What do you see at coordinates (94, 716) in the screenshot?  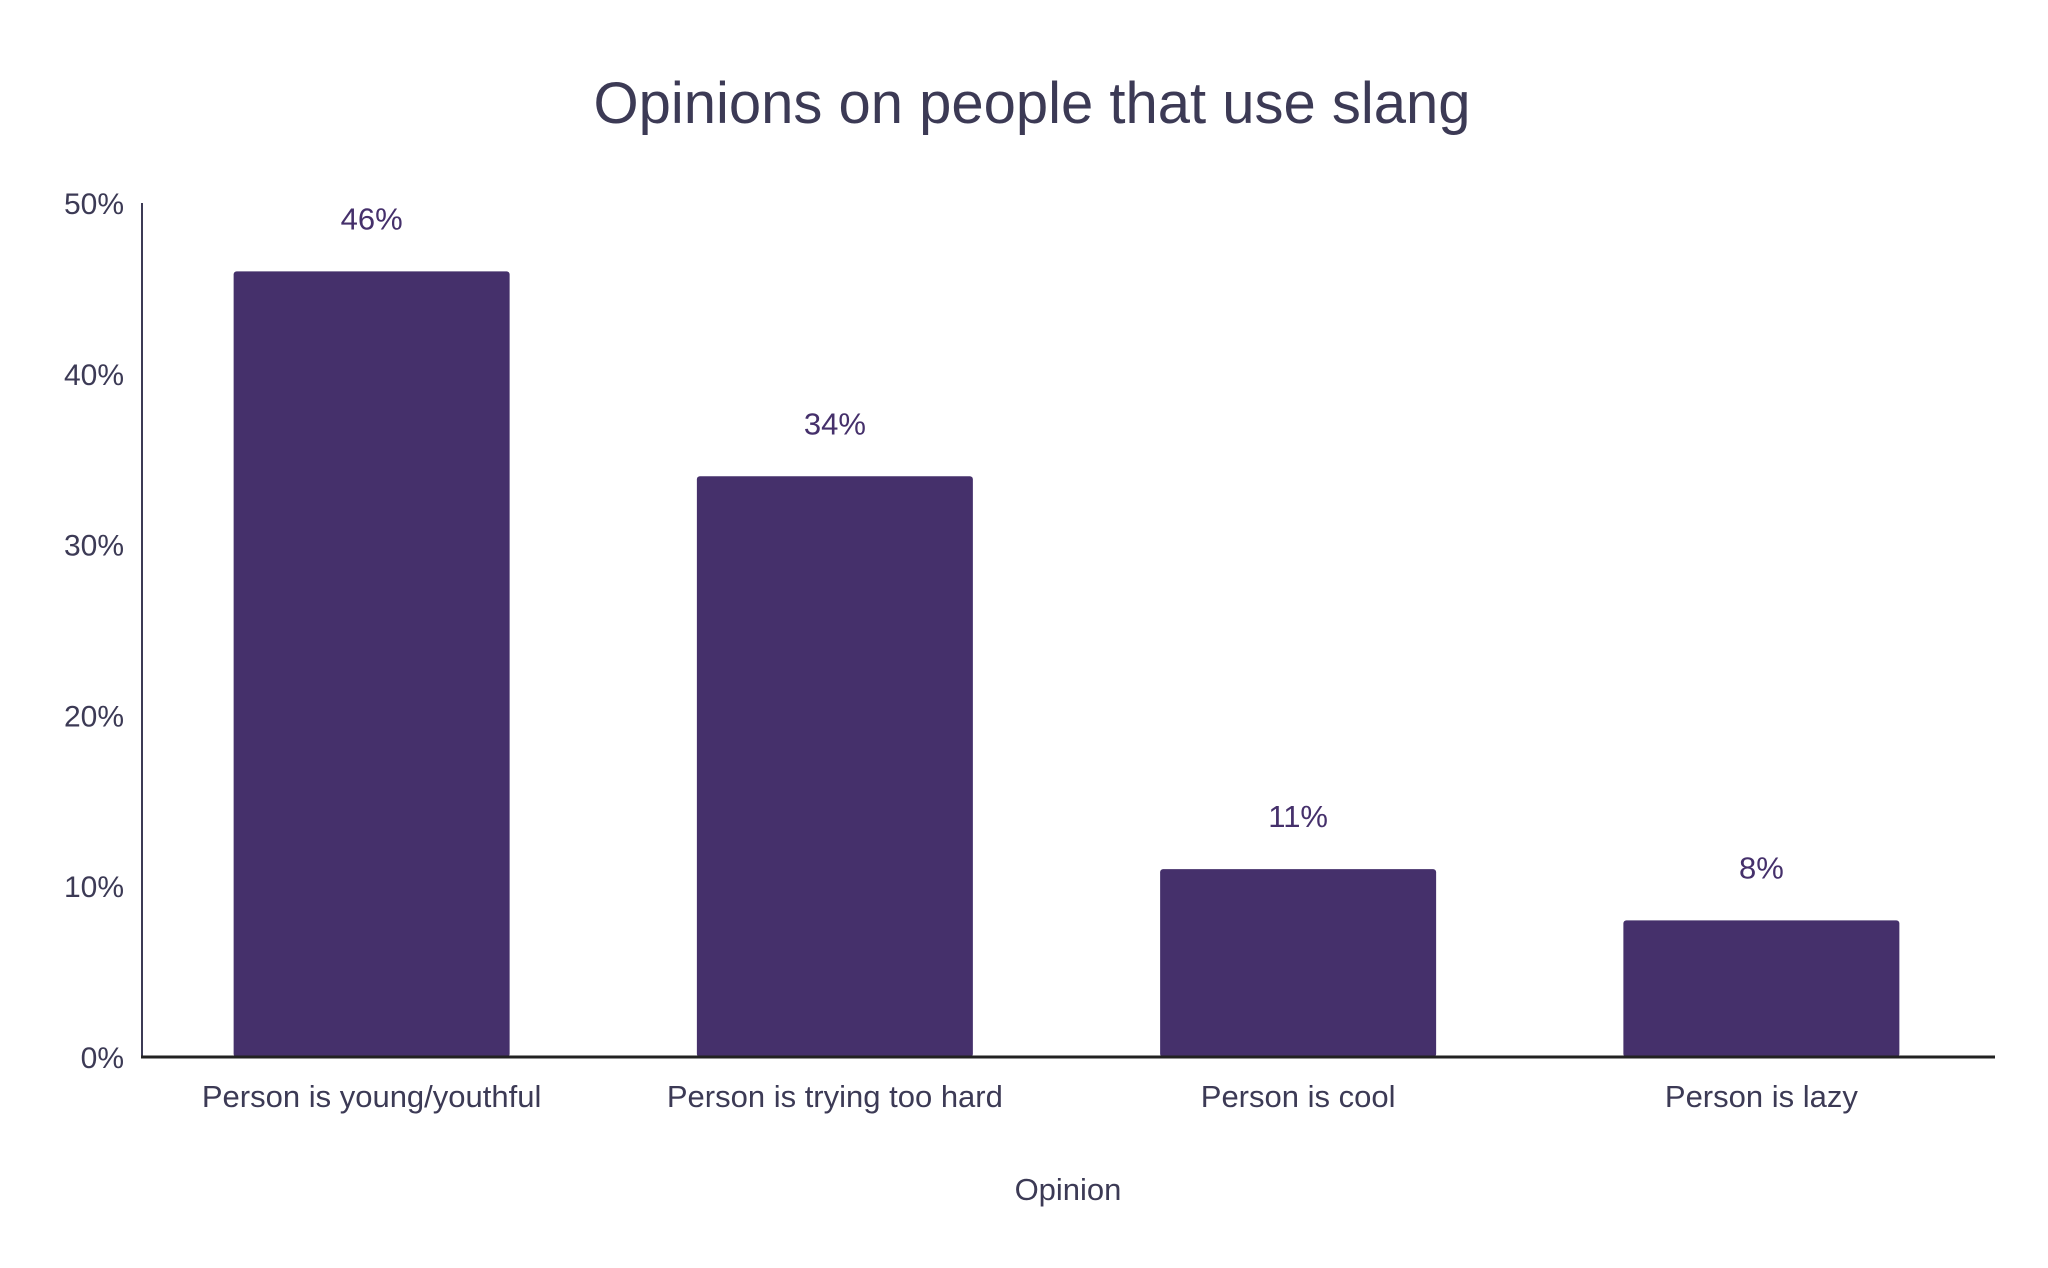 I see `y-tick-label: 20%` at bounding box center [94, 716].